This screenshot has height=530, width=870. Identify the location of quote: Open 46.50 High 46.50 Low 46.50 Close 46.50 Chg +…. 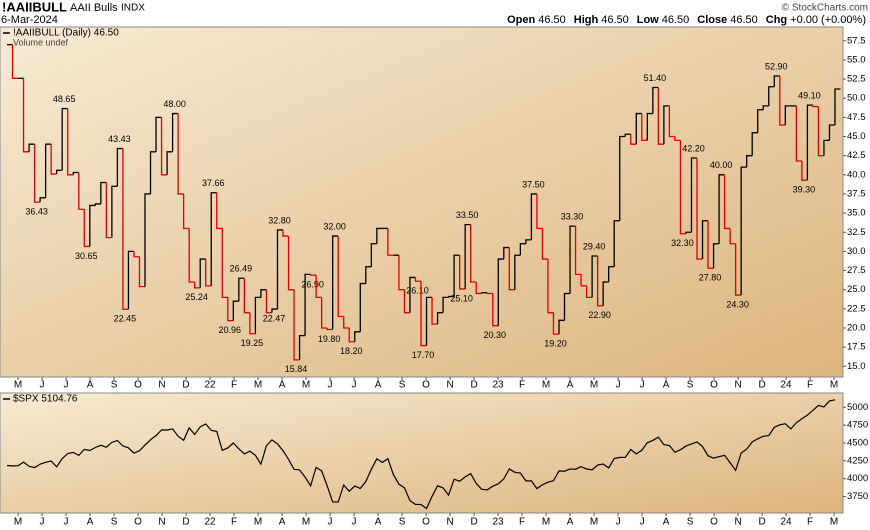
(686, 20).